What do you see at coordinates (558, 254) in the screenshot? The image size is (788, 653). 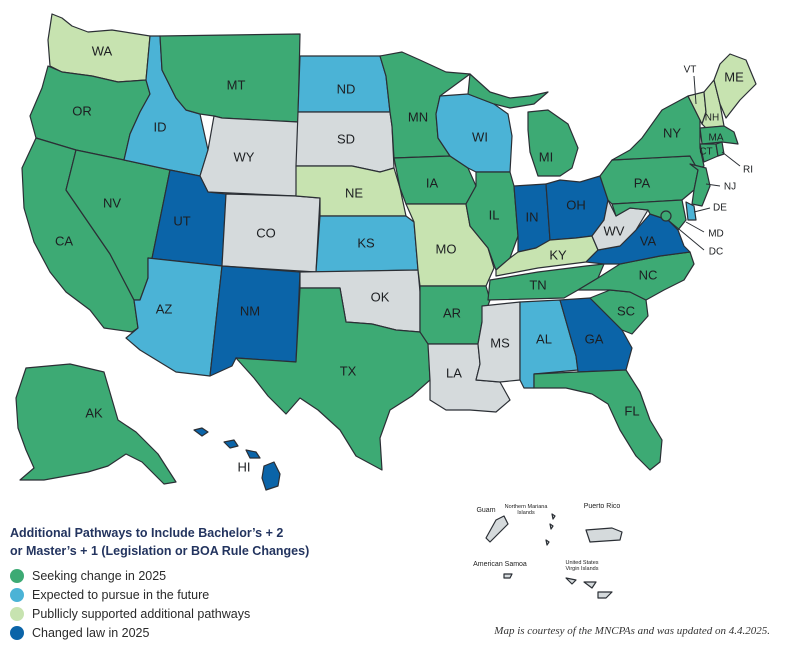 I see `label-KY: KY` at bounding box center [558, 254].